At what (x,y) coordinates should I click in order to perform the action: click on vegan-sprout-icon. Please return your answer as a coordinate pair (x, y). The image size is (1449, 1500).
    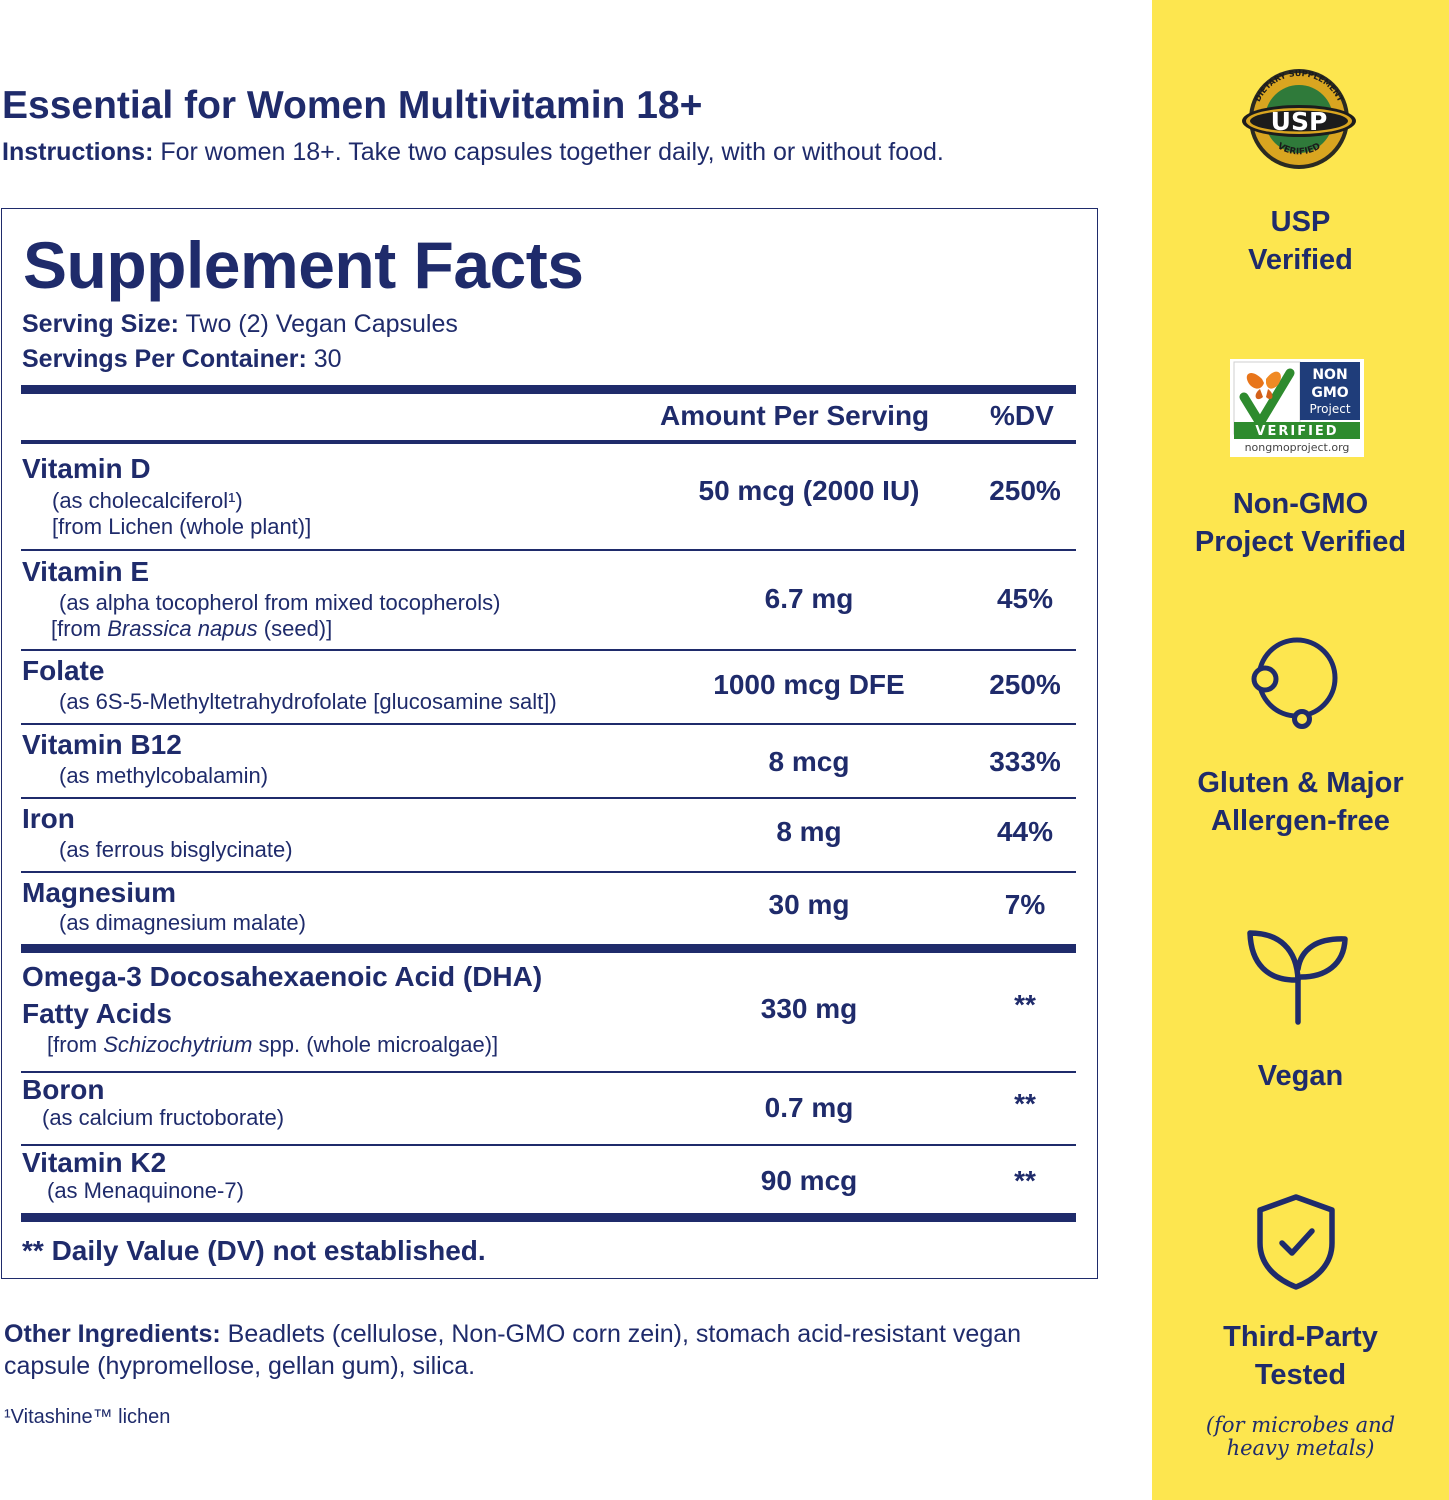
    Looking at the image, I should click on (1297, 977).